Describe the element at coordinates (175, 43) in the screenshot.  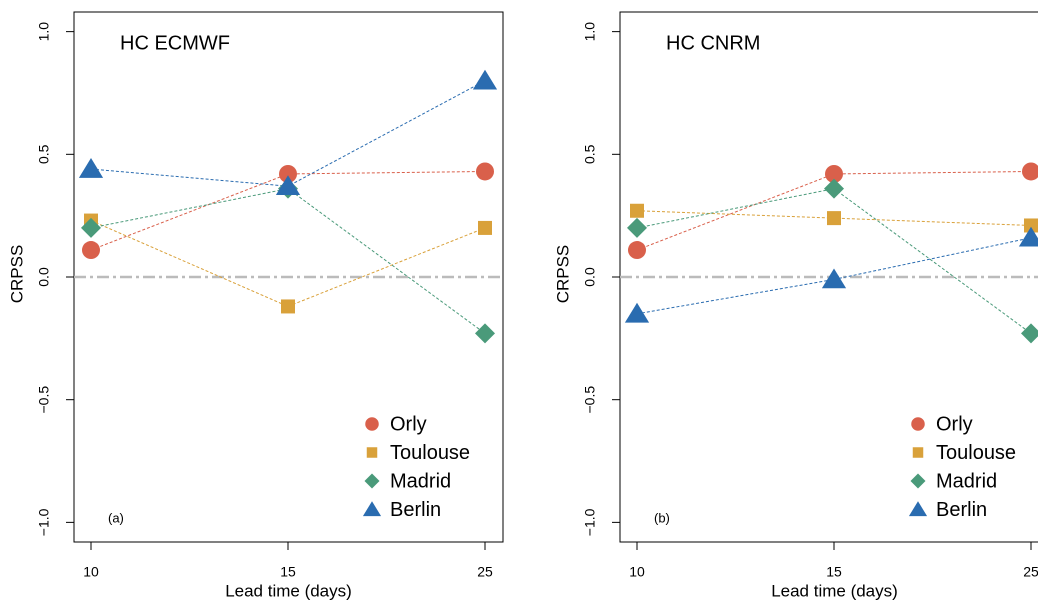
I see `chart-title: HC ECMWF` at that location.